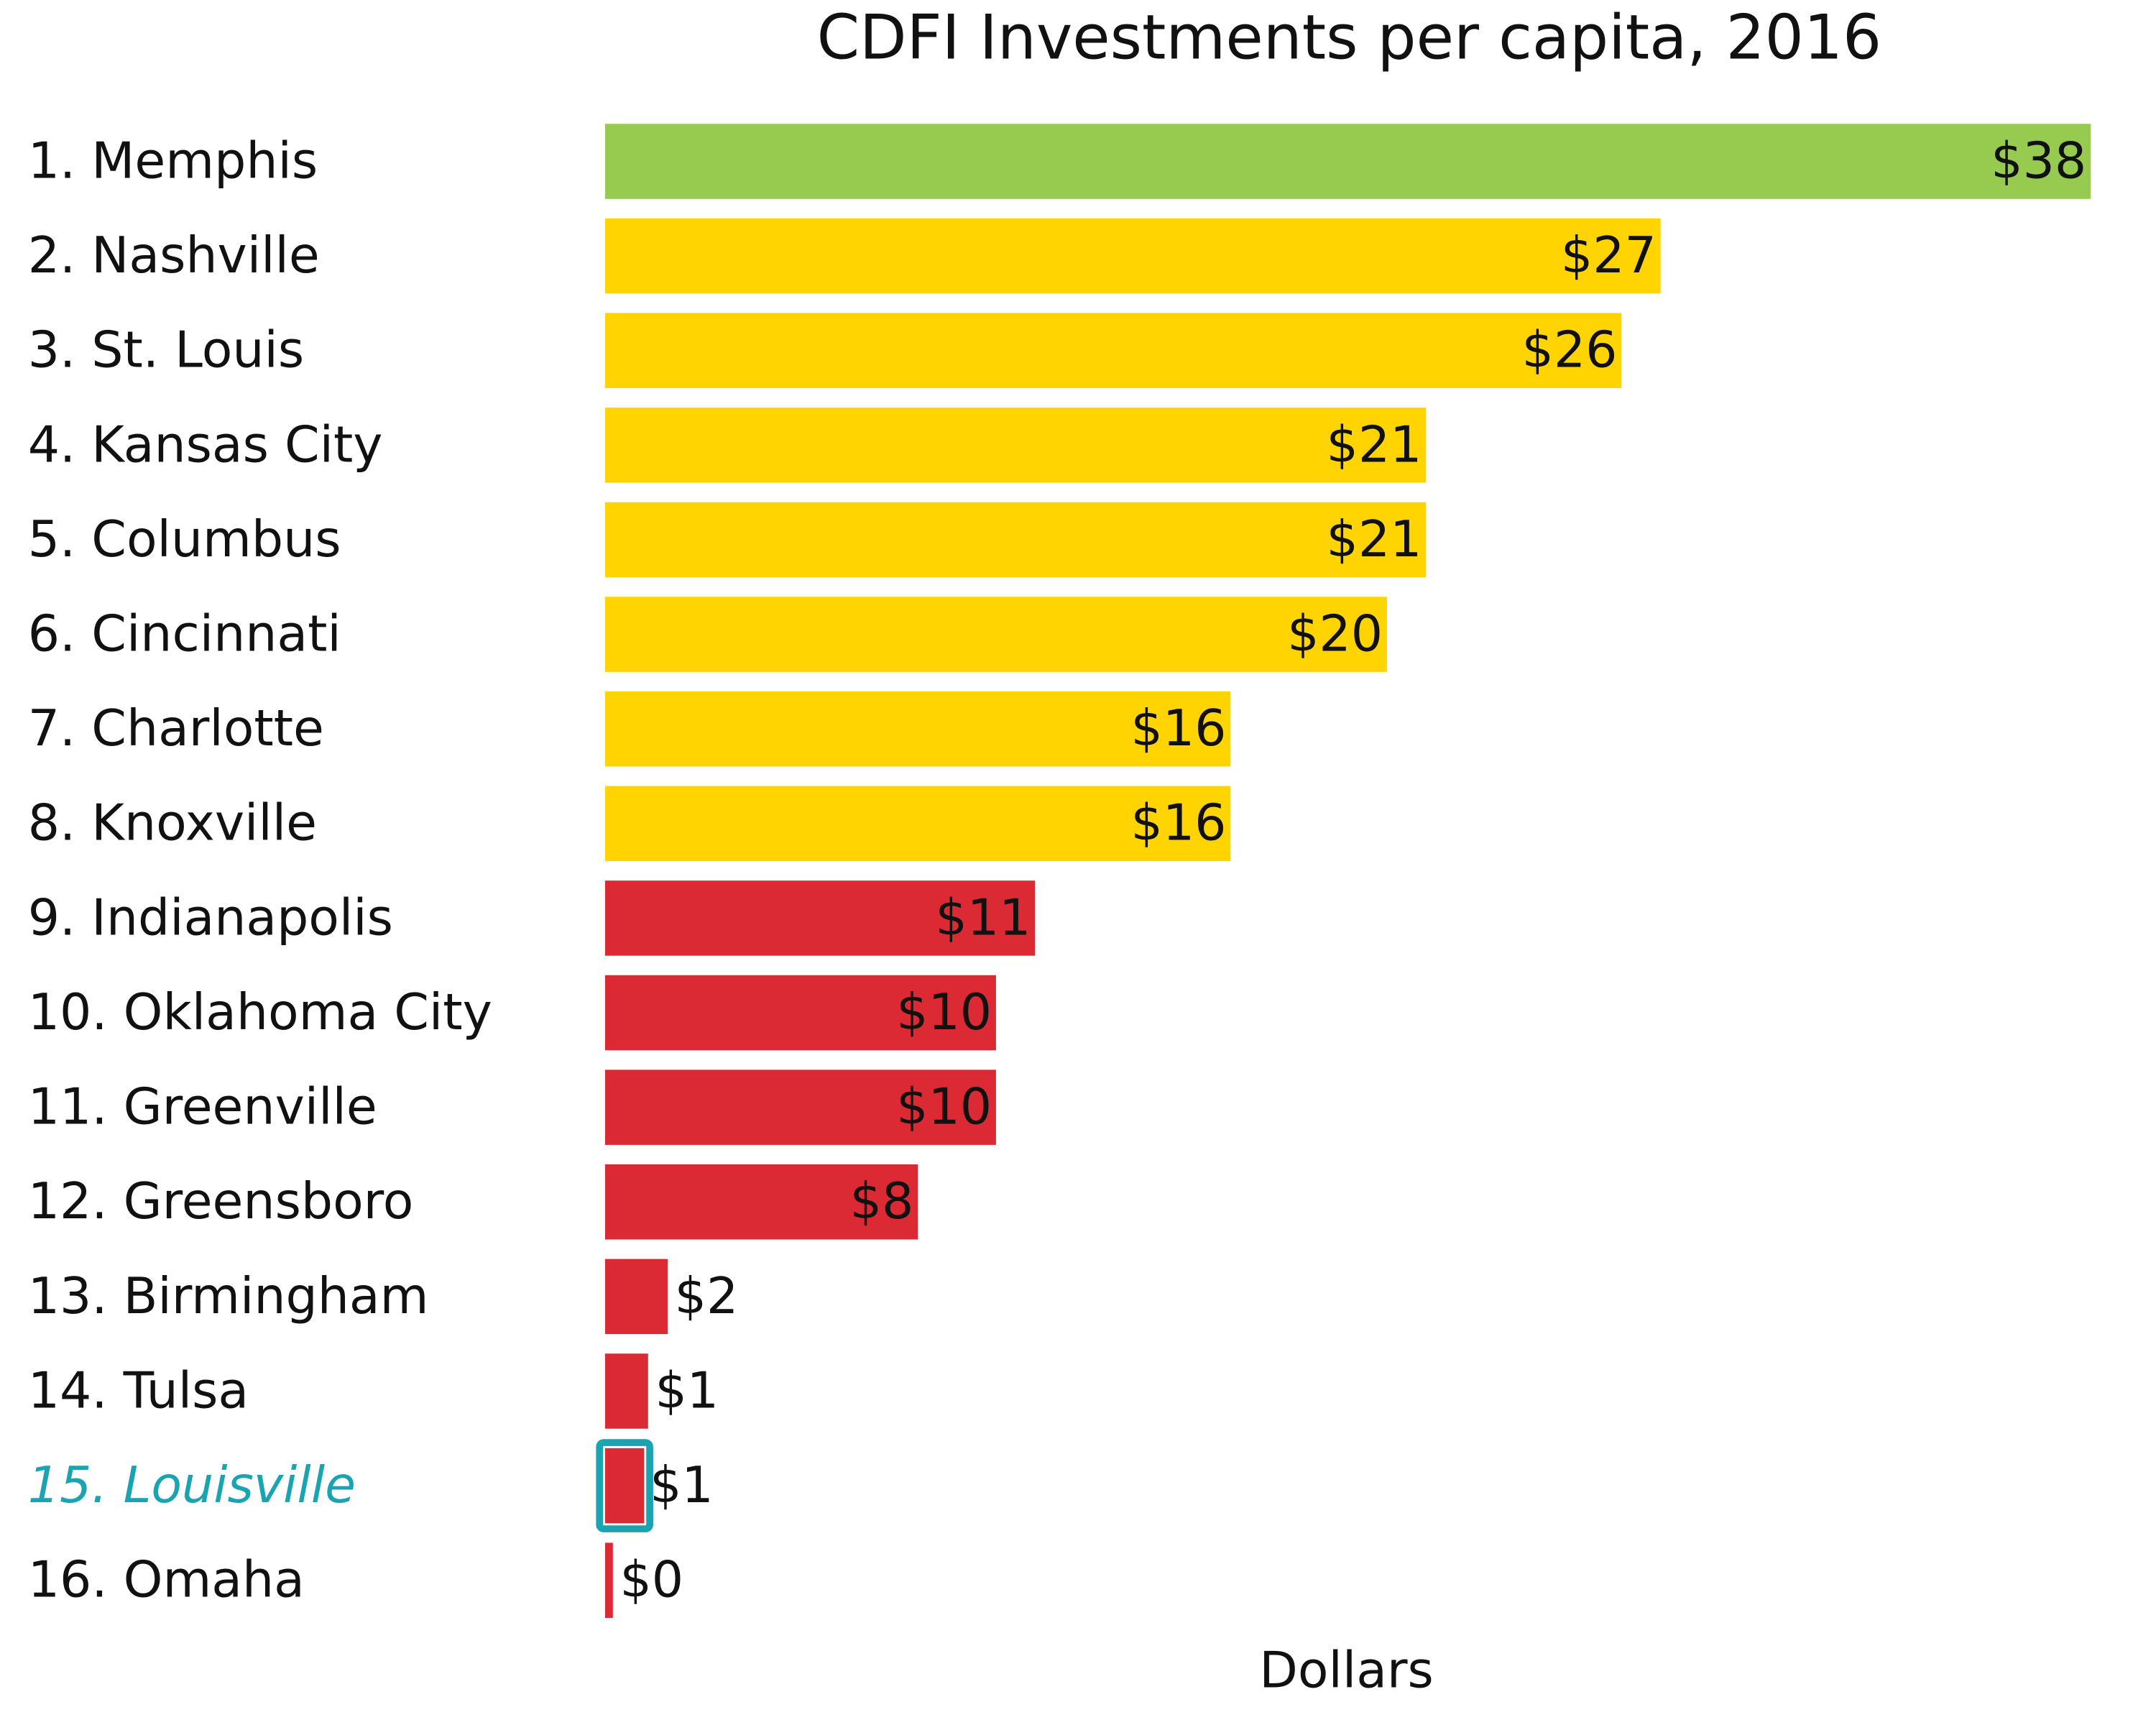 This screenshot has width=2156, height=1725. I want to click on value-label: $0, so click(651, 1580).